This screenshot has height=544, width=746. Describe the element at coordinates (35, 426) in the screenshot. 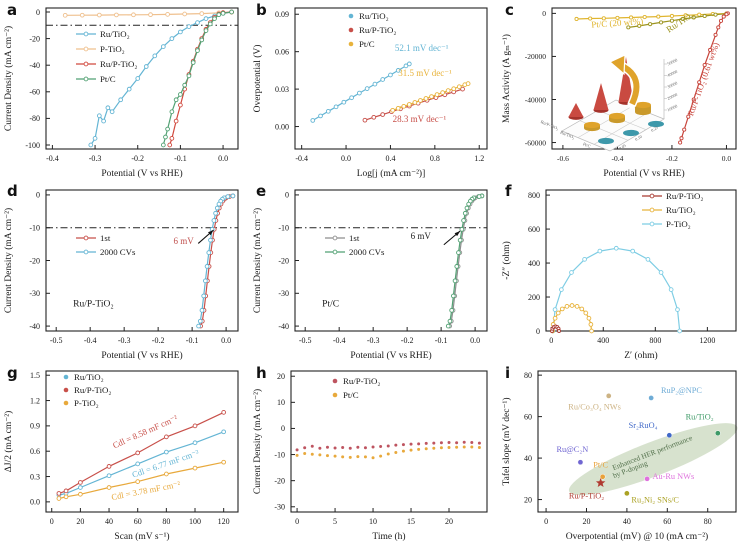

I see `svg-text: 0.9` at that location.